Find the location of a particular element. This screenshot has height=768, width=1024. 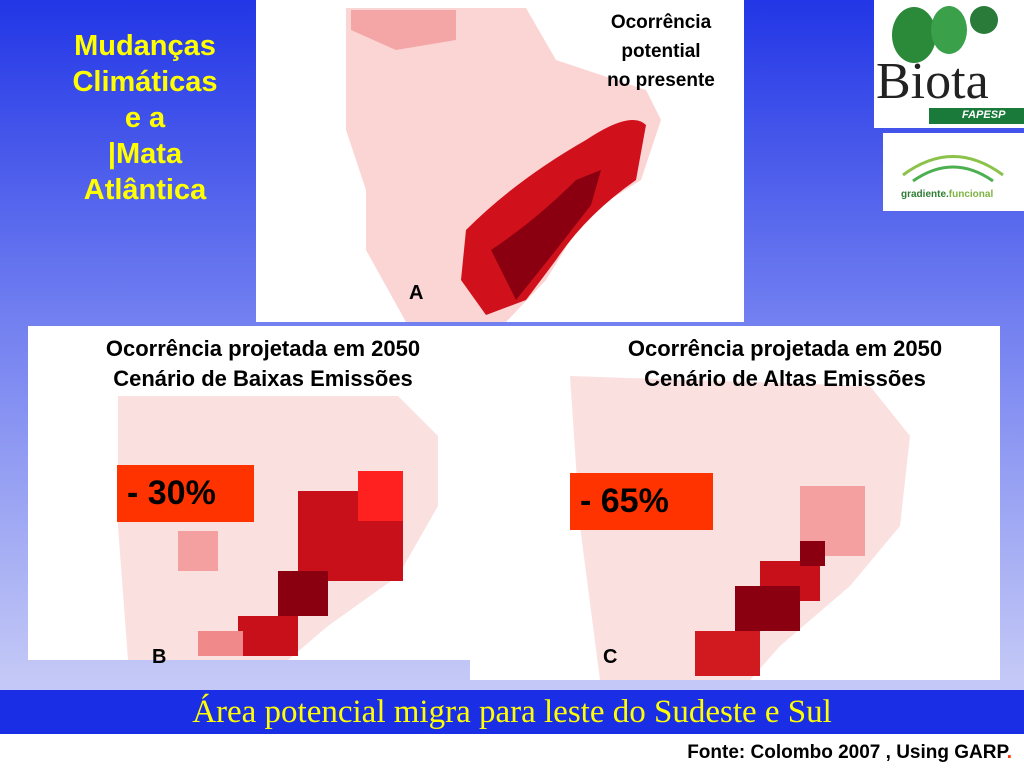

title-line: Atlântica is located at coordinates (145, 190).